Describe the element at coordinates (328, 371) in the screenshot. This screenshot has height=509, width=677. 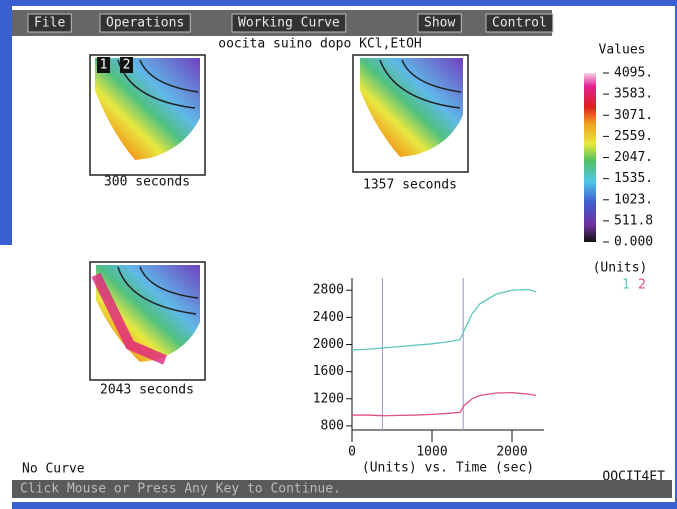
I see `y-tick-label: 1600` at that location.